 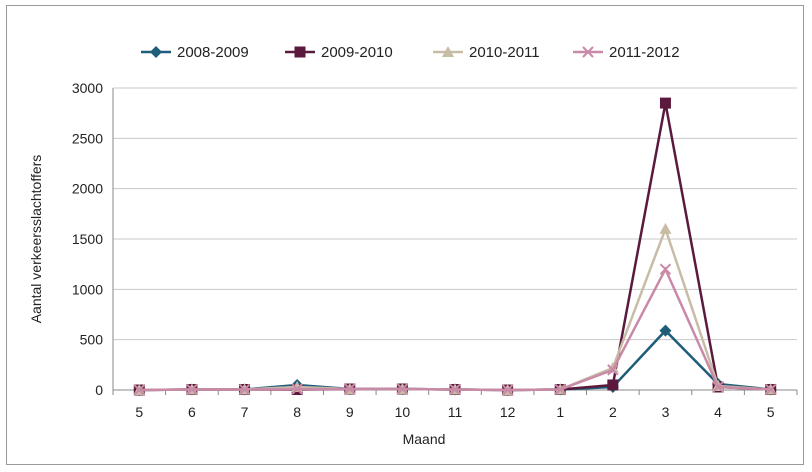 I want to click on y-tick-label: 1000, so click(x=87, y=289).